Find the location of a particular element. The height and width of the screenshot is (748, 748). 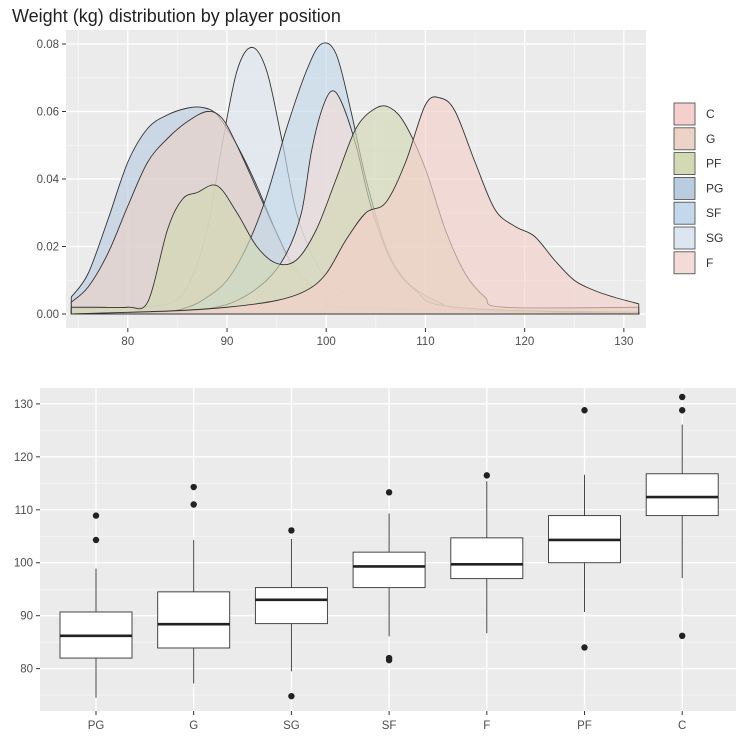

density-x-tick-label: 110 is located at coordinates (425, 342).